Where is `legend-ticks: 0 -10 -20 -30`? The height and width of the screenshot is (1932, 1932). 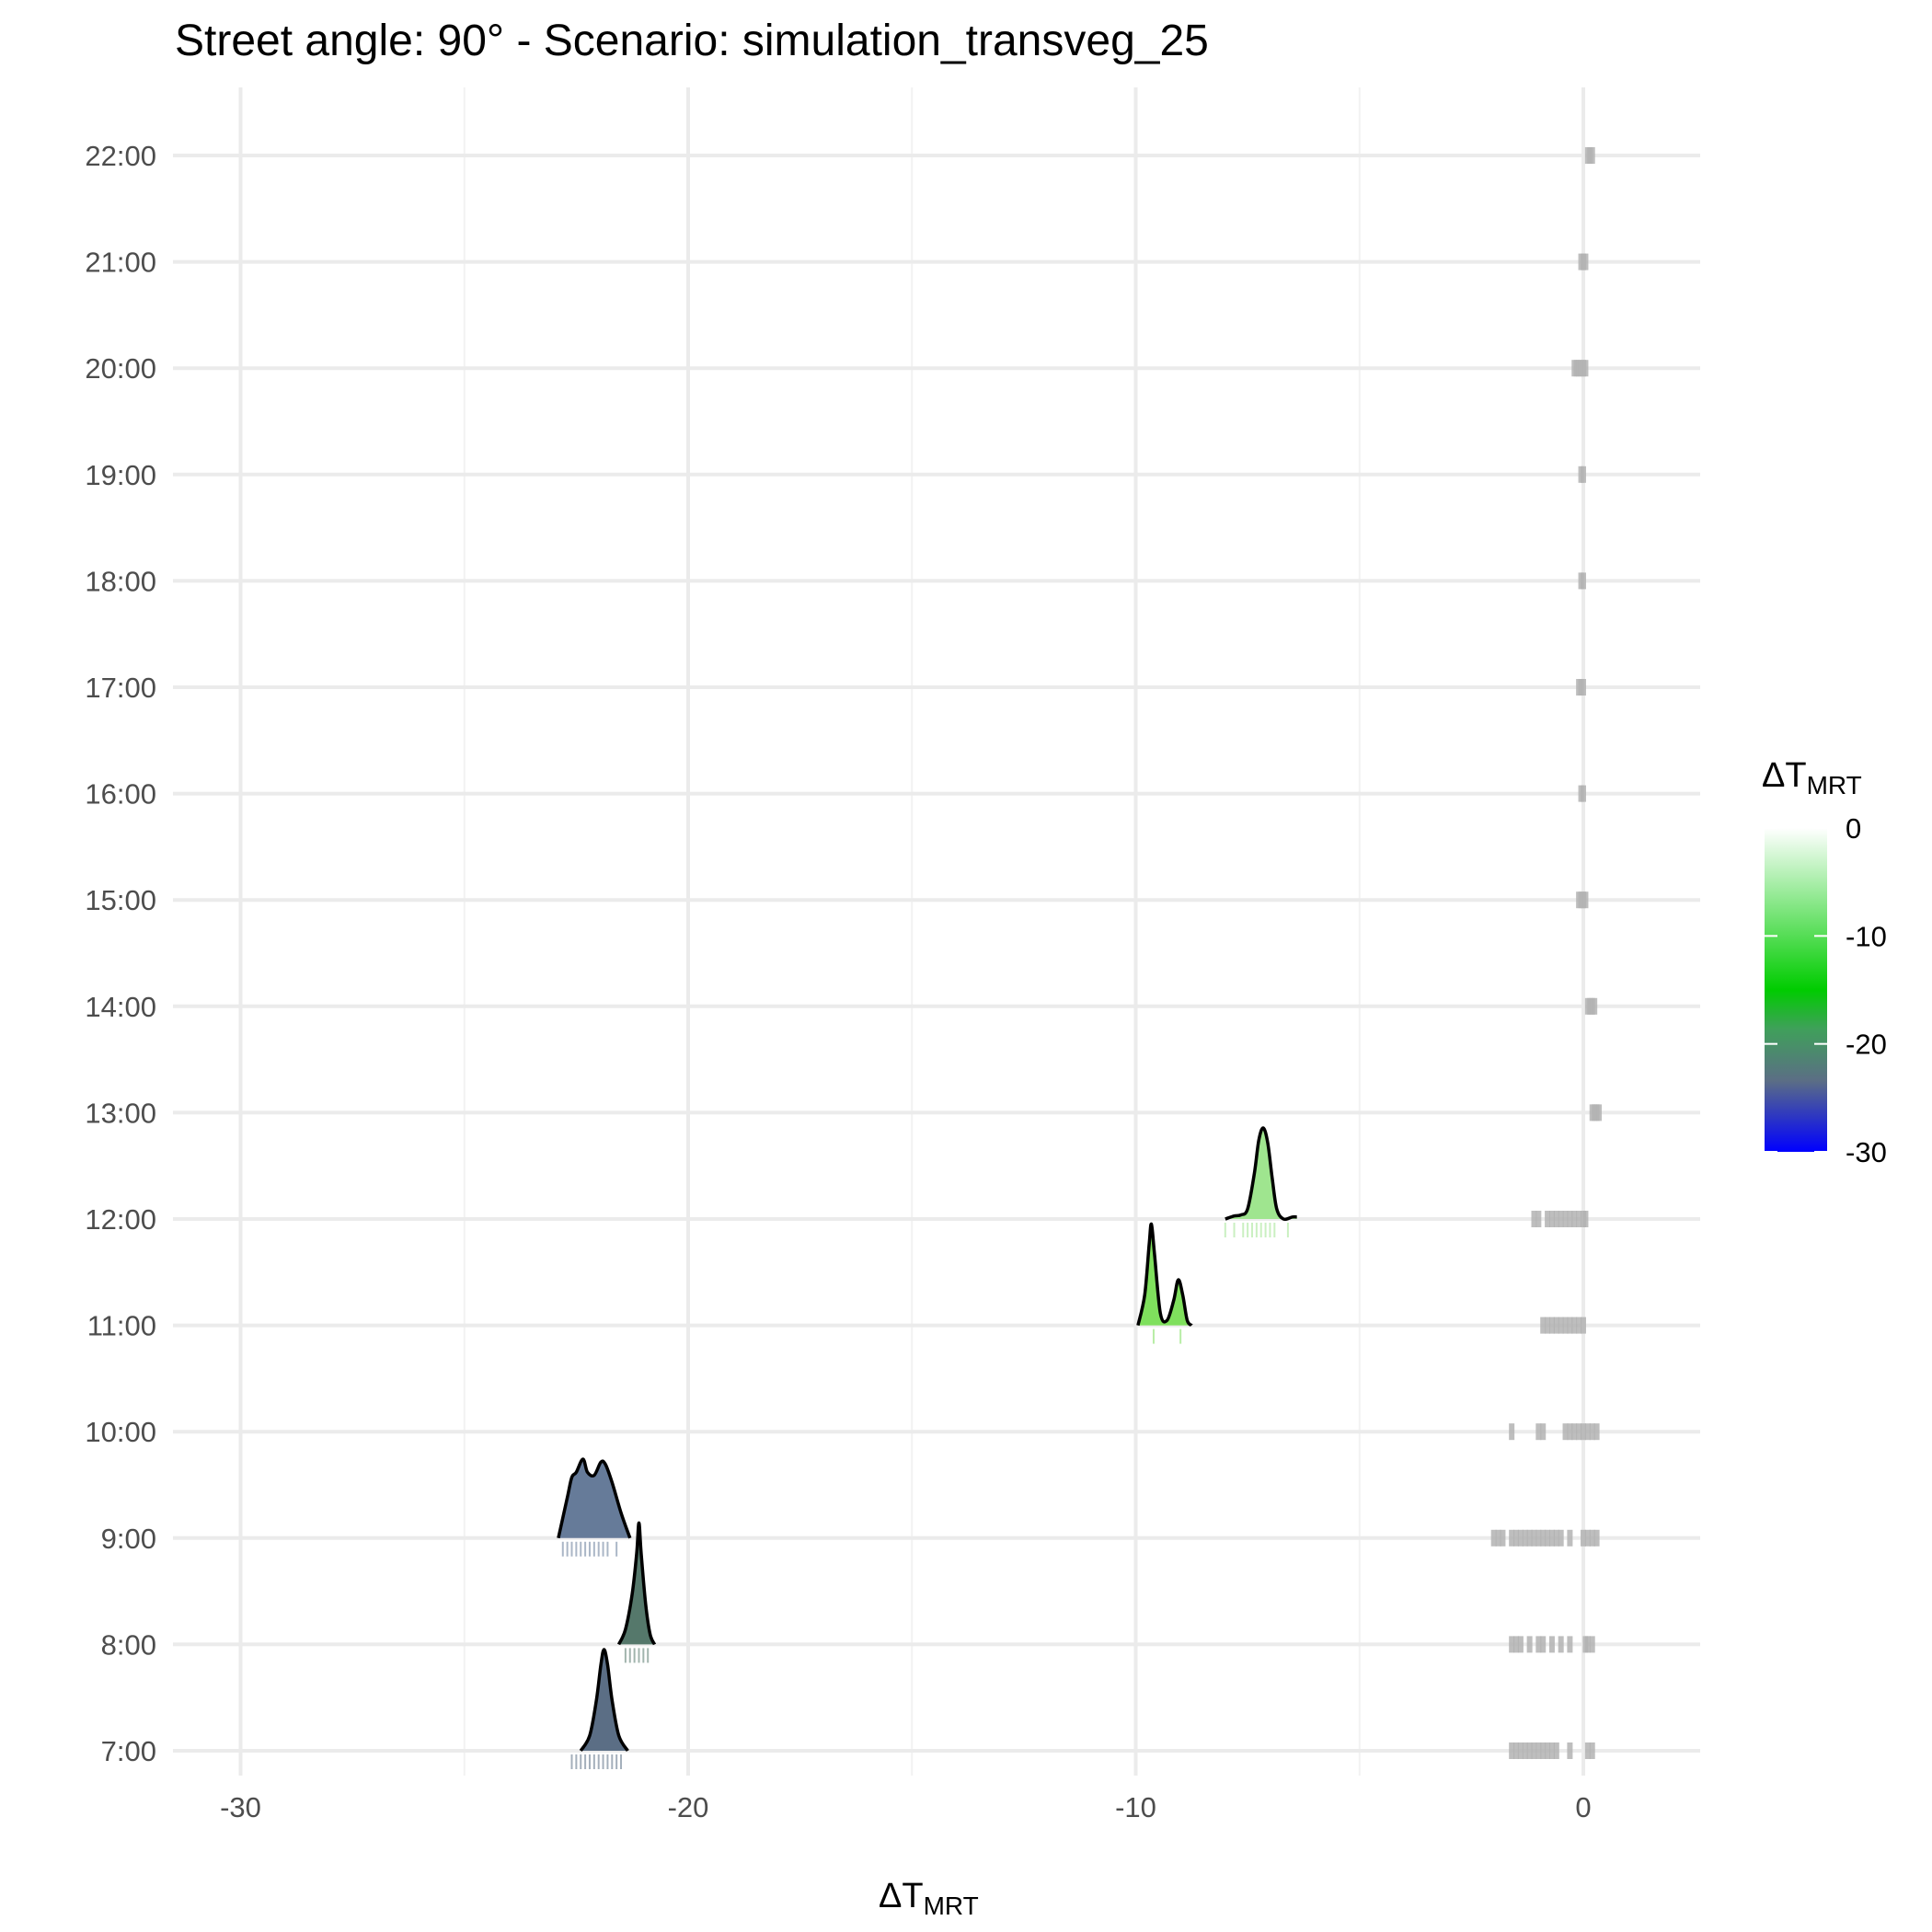 legend-ticks: 0 -10 -20 -30 is located at coordinates (1826, 990).